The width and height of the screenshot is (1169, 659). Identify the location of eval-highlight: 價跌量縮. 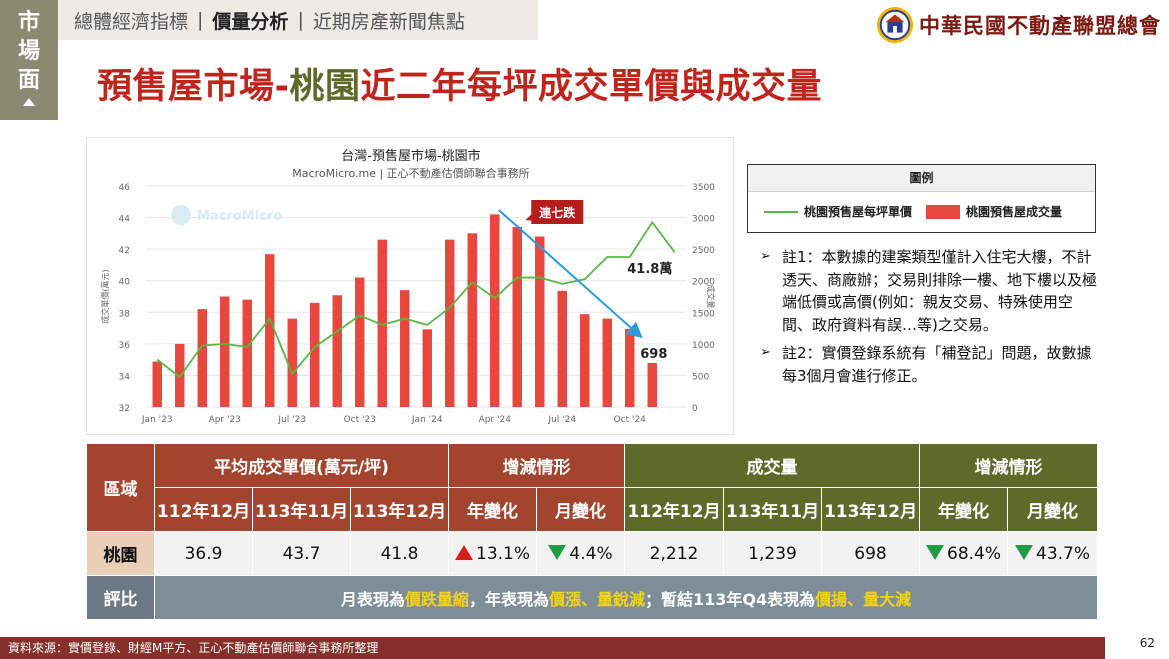
(436, 599).